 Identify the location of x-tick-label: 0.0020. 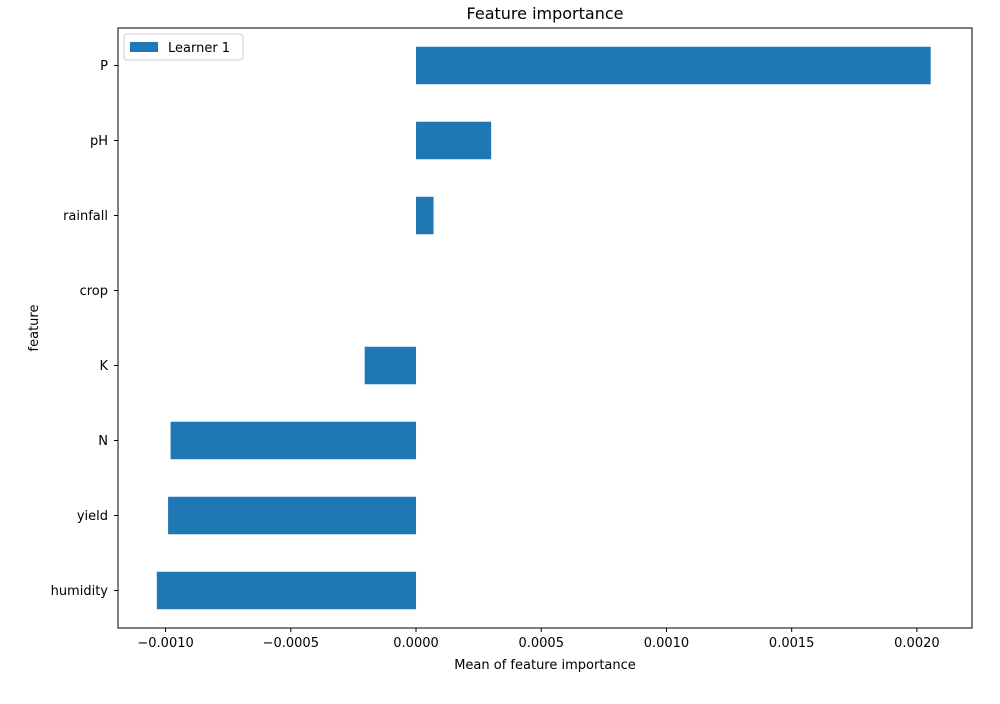
(917, 643).